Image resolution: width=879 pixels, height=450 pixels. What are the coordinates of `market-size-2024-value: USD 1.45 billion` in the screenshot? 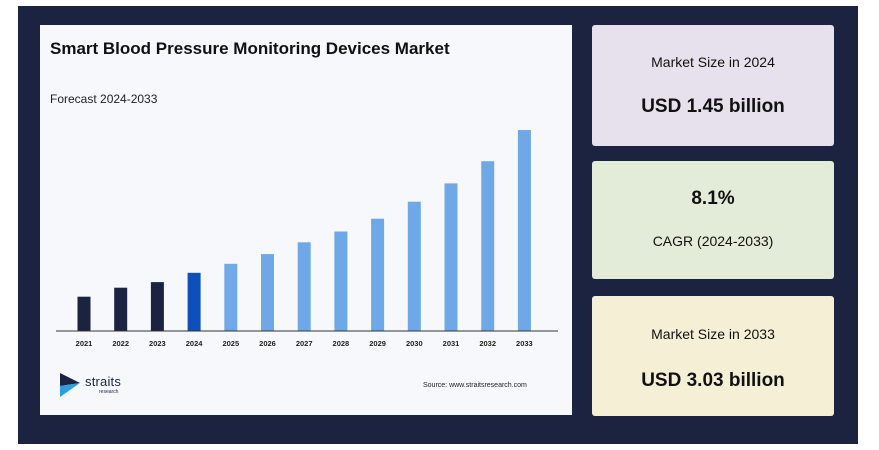 It's located at (713, 106).